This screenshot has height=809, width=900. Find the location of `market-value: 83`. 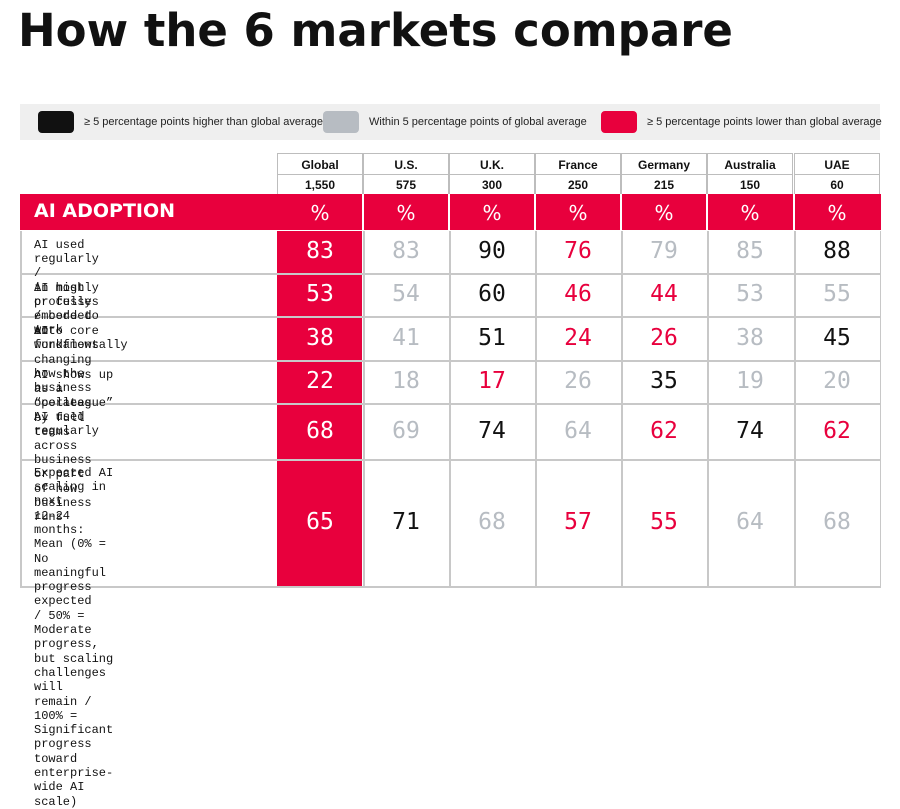

market-value: 83 is located at coordinates (406, 251).